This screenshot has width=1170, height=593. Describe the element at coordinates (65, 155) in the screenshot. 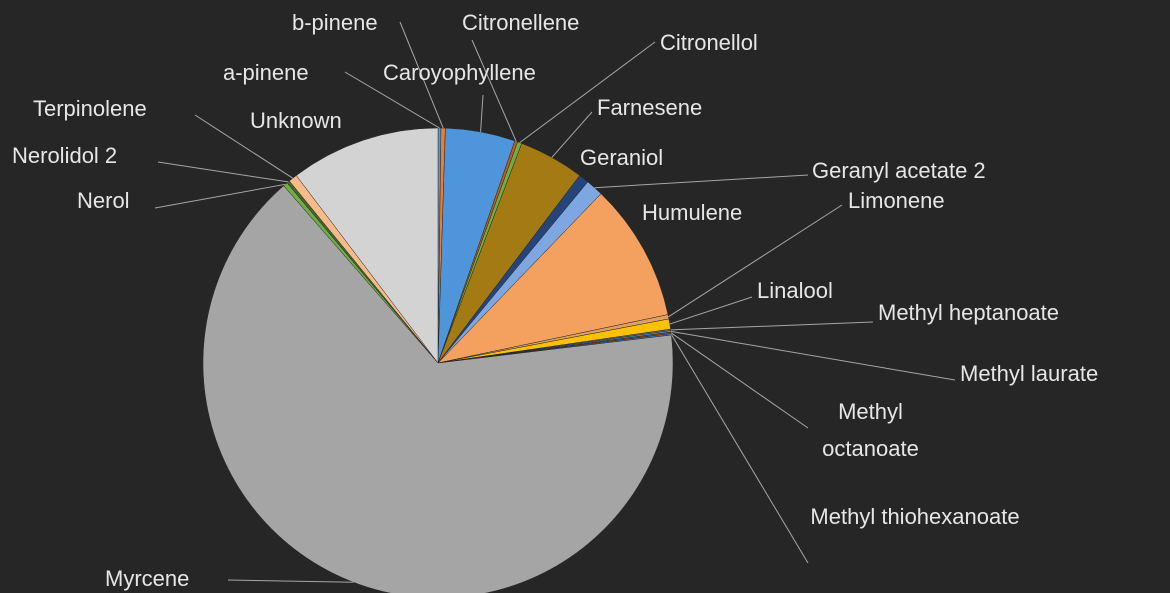

I see `data-label: Nerolidol 2` at that location.